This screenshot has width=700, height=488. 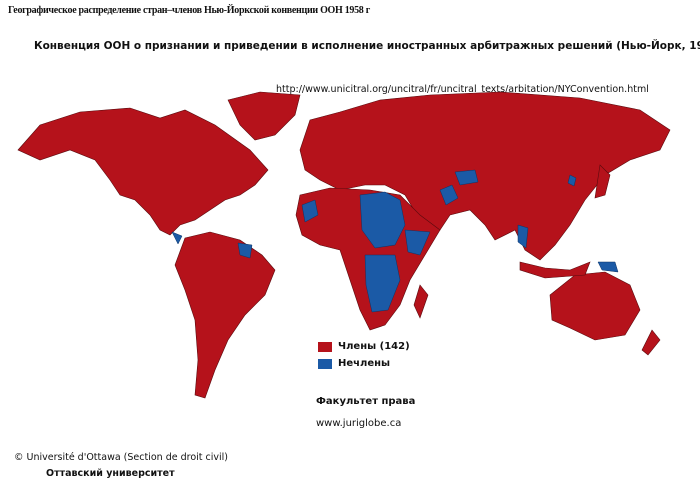 I want to click on faculty-label: Факультет права, so click(x=366, y=401).